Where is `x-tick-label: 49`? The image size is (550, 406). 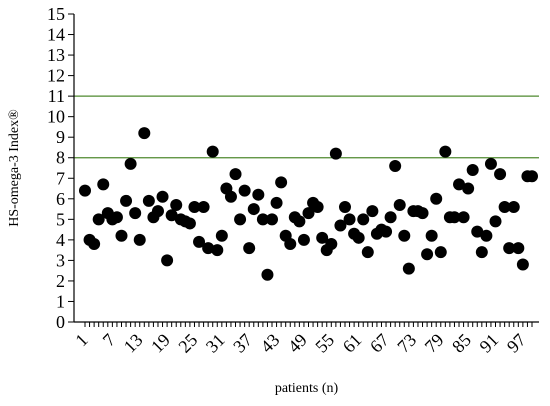
x-tick-label: 49 is located at coordinates (297, 343).